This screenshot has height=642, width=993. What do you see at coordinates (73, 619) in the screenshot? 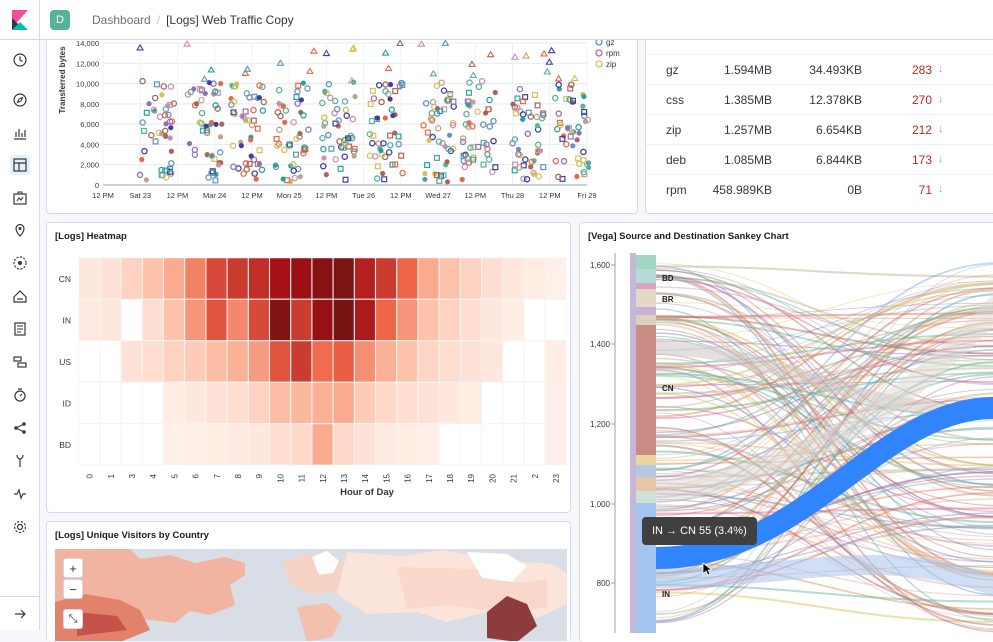
I see `map-fit-bounds-button: ⤡` at bounding box center [73, 619].